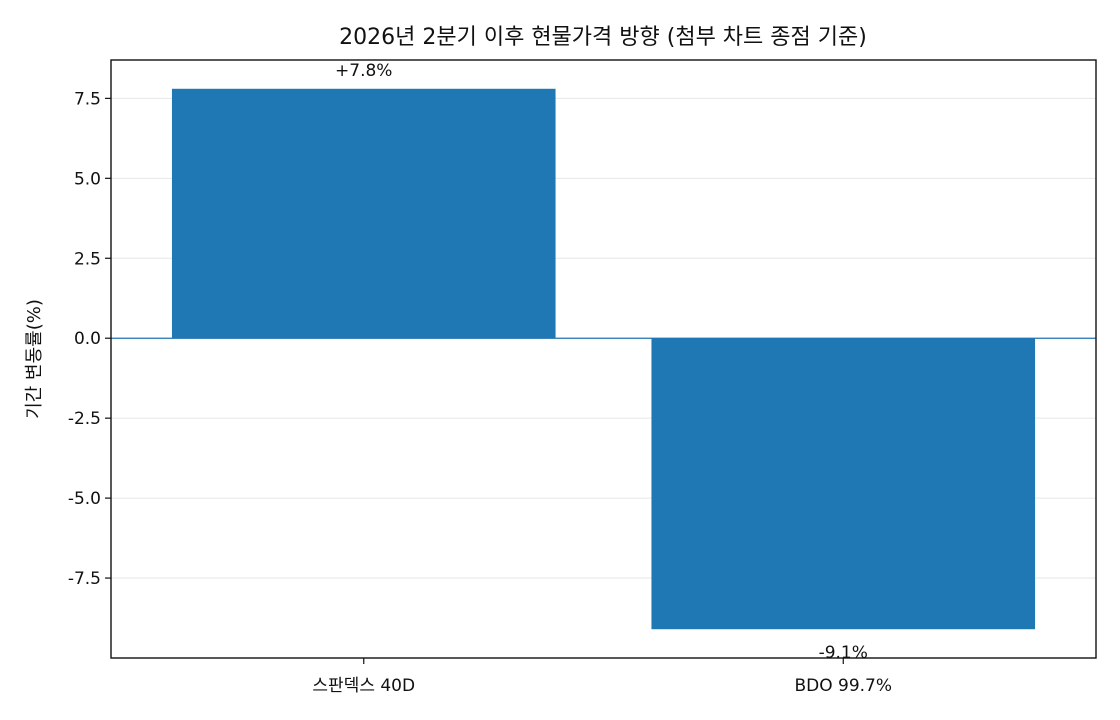 The width and height of the screenshot is (1120, 720). What do you see at coordinates (87, 99) in the screenshot?
I see `y-tick-label: 7.5` at bounding box center [87, 99].